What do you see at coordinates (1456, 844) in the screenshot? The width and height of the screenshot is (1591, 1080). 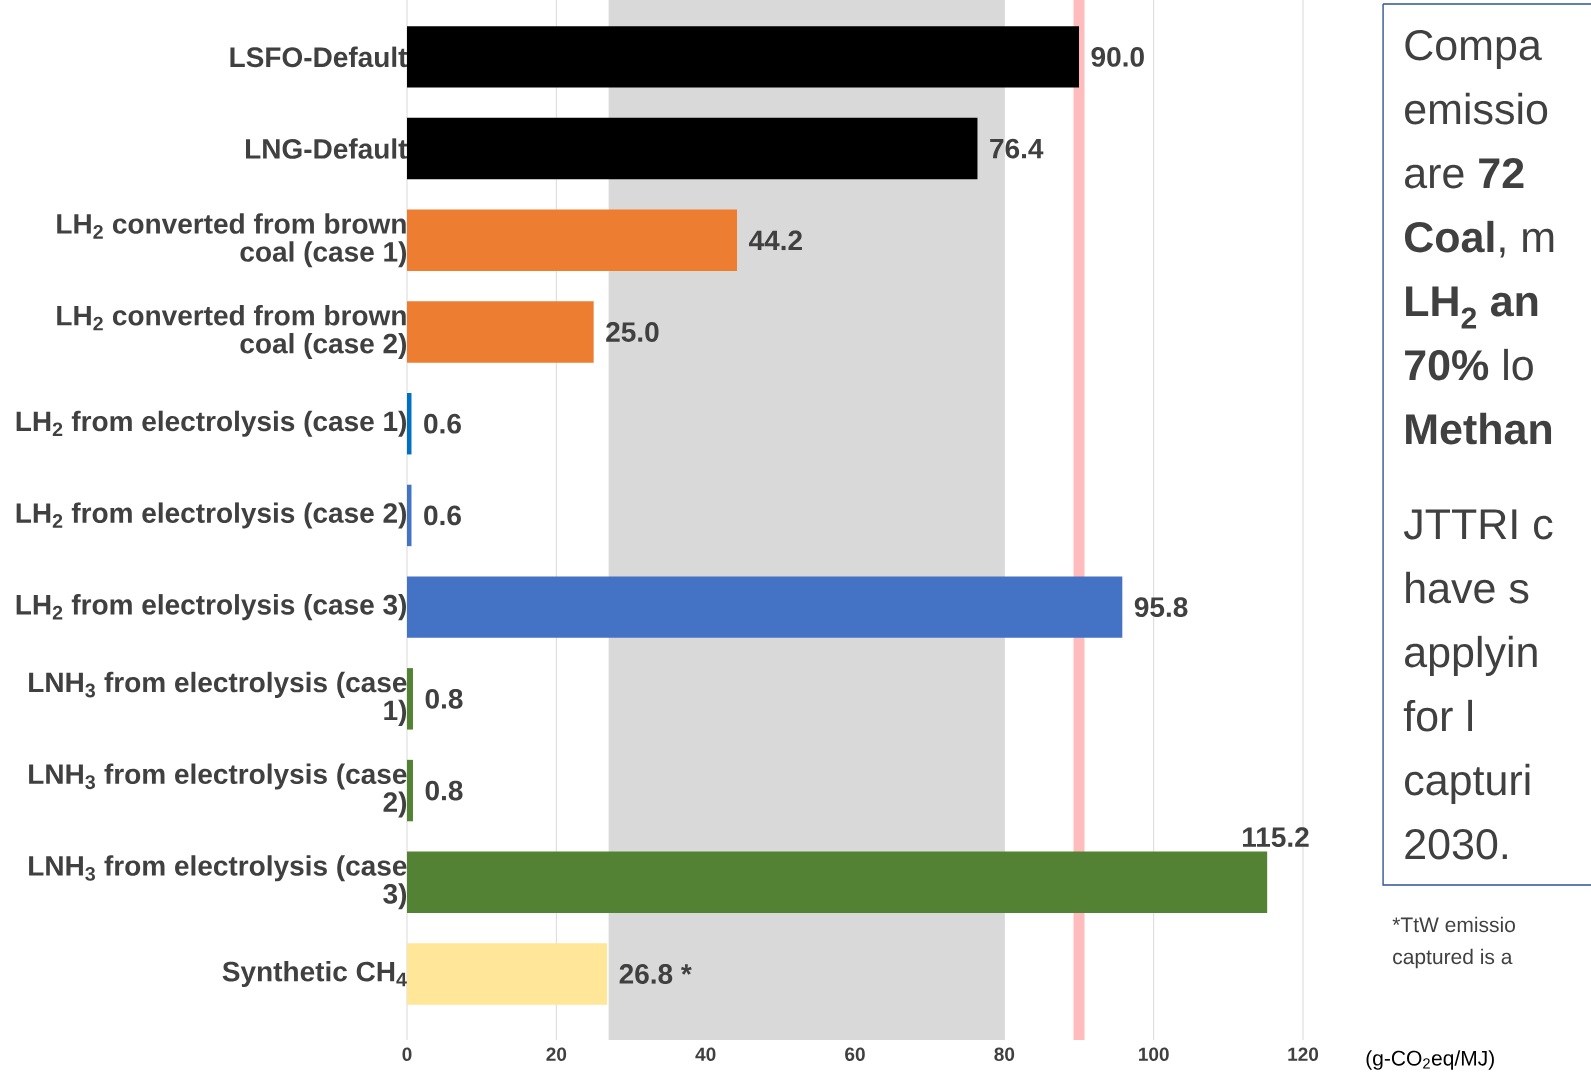 I see `text: 2030.` at bounding box center [1456, 844].